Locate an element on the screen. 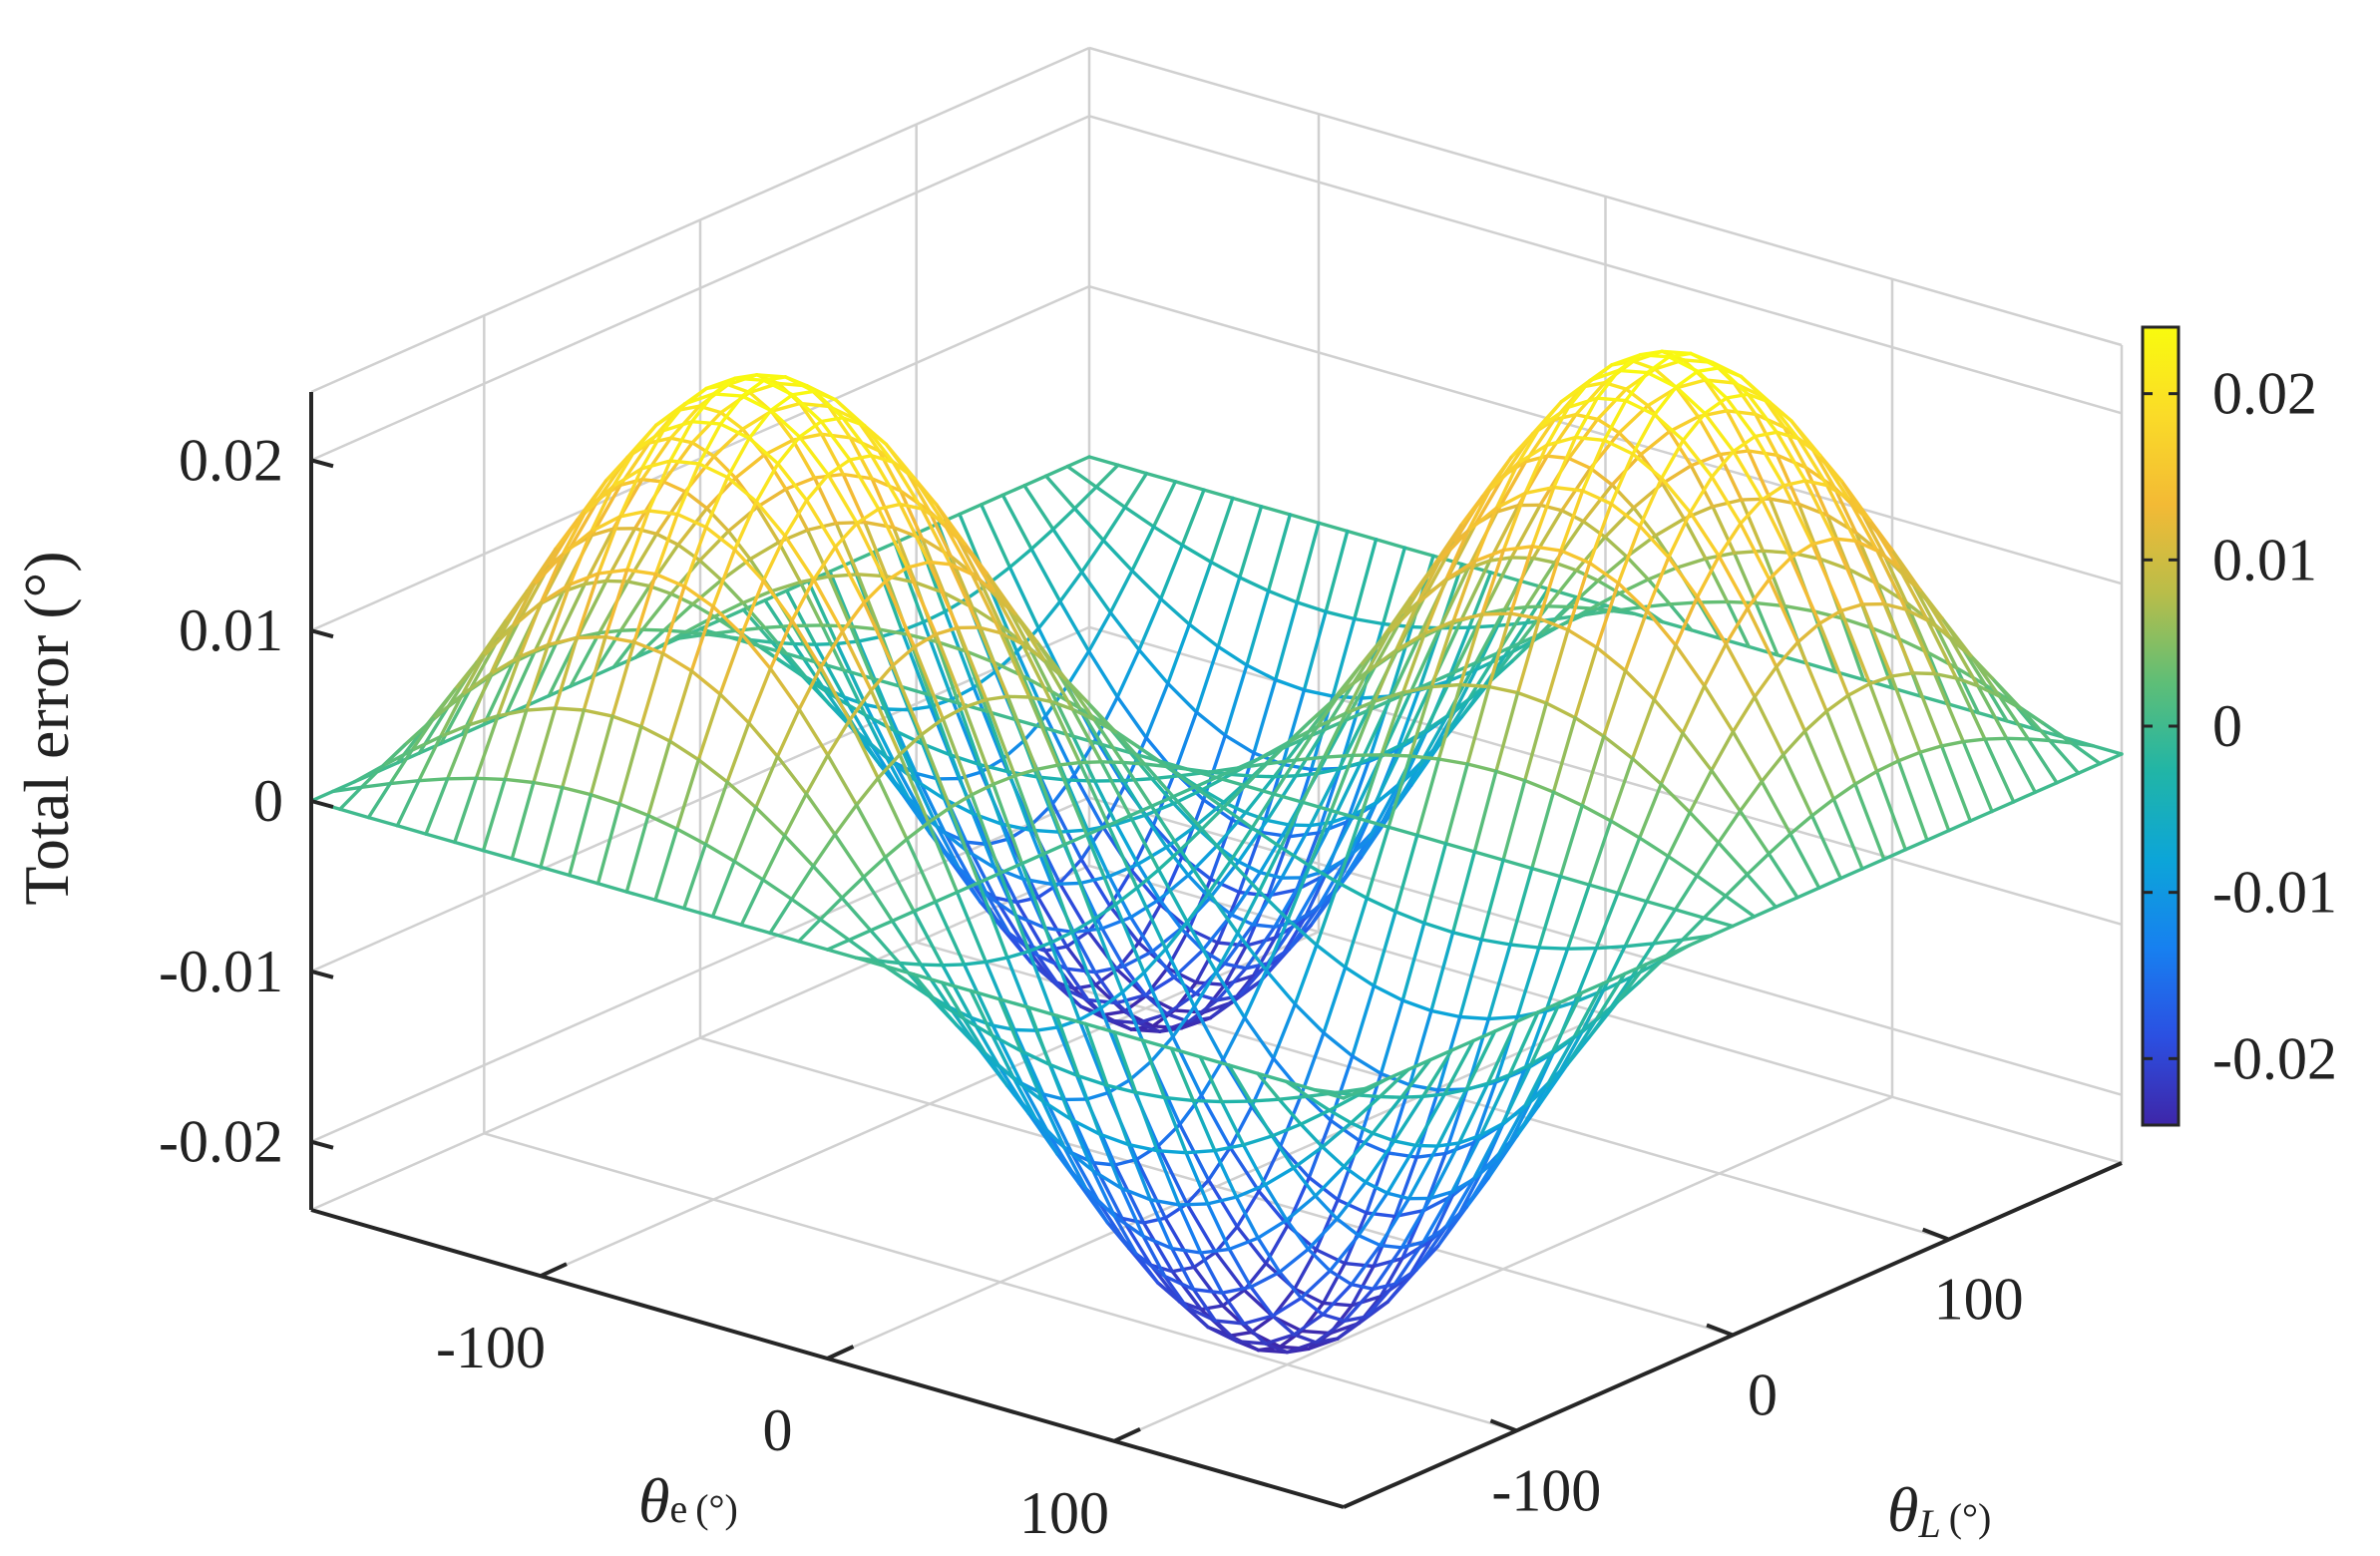  grid-edge is located at coordinates (700, 220).